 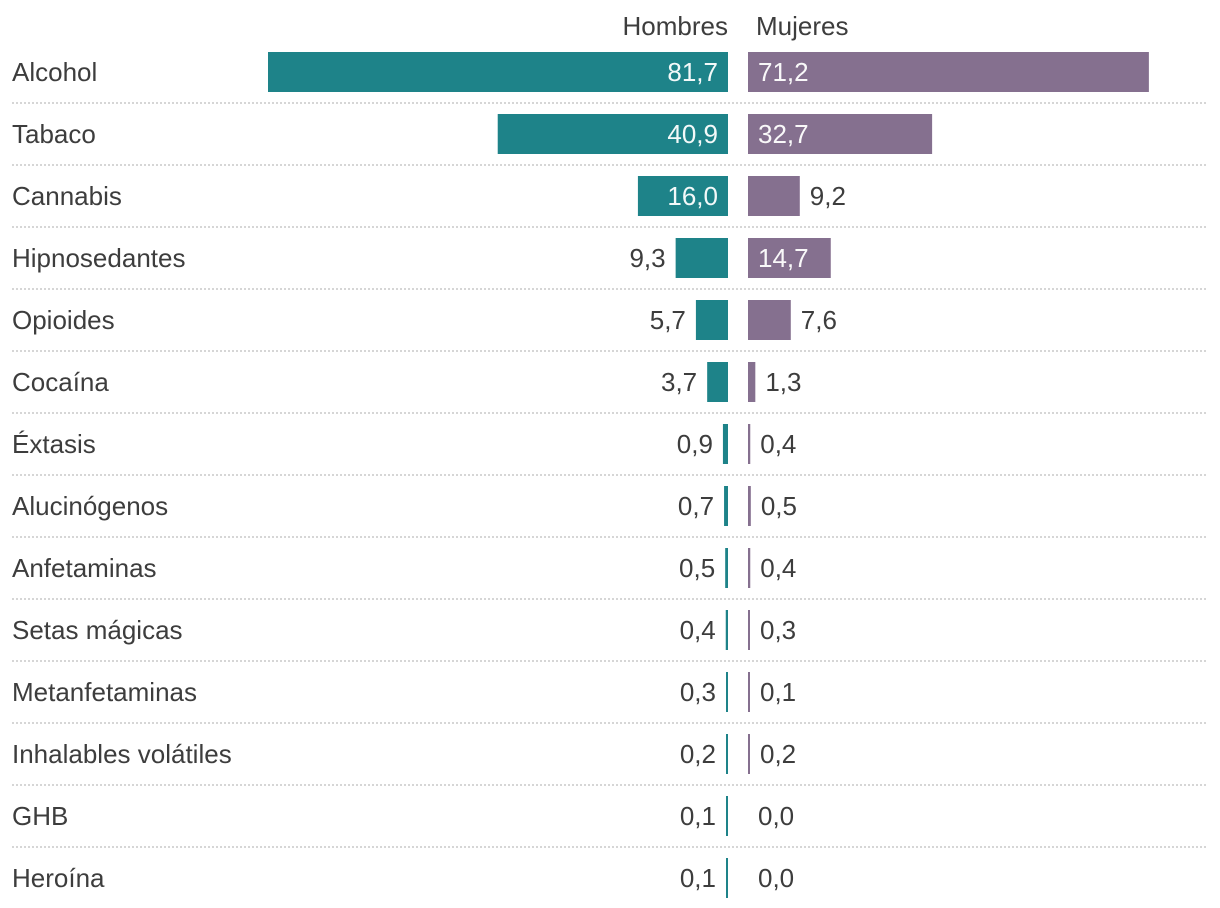 What do you see at coordinates (54, 134) in the screenshot?
I see `category-label: Tabaco` at bounding box center [54, 134].